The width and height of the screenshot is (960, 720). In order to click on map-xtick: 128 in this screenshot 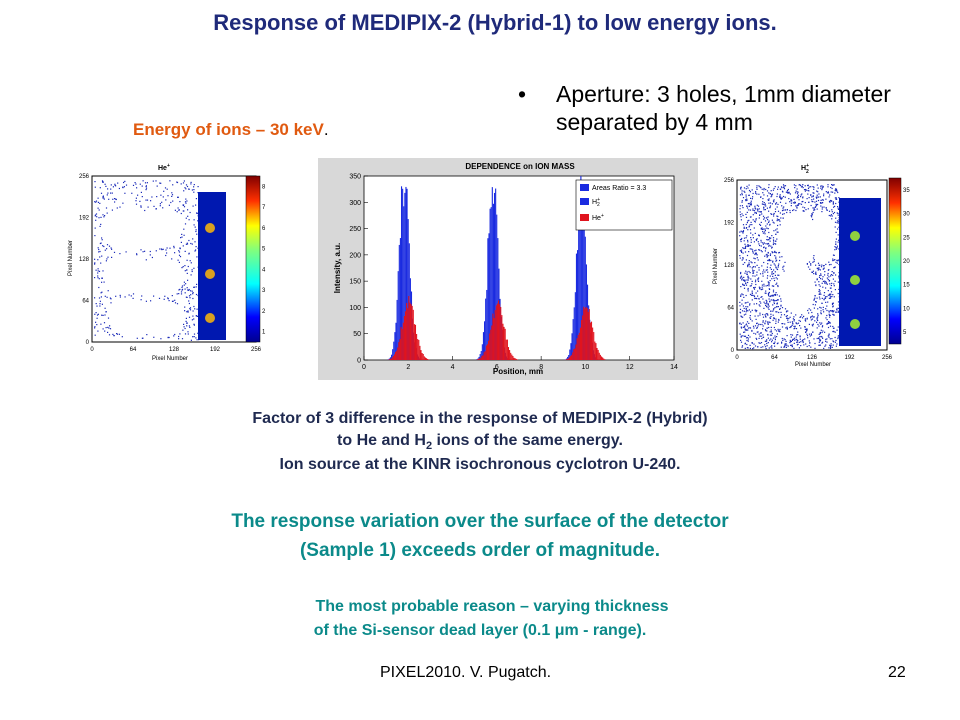, I will do `click(174, 350)`.